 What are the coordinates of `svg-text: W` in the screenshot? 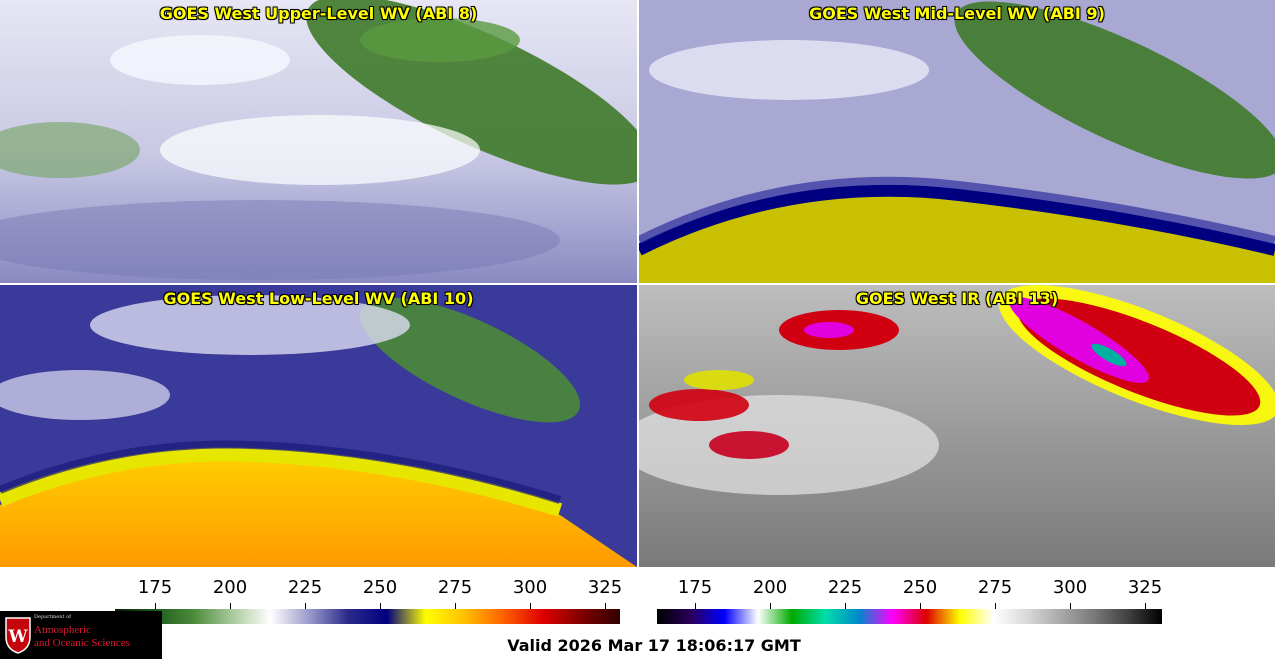 It's located at (17, 637).